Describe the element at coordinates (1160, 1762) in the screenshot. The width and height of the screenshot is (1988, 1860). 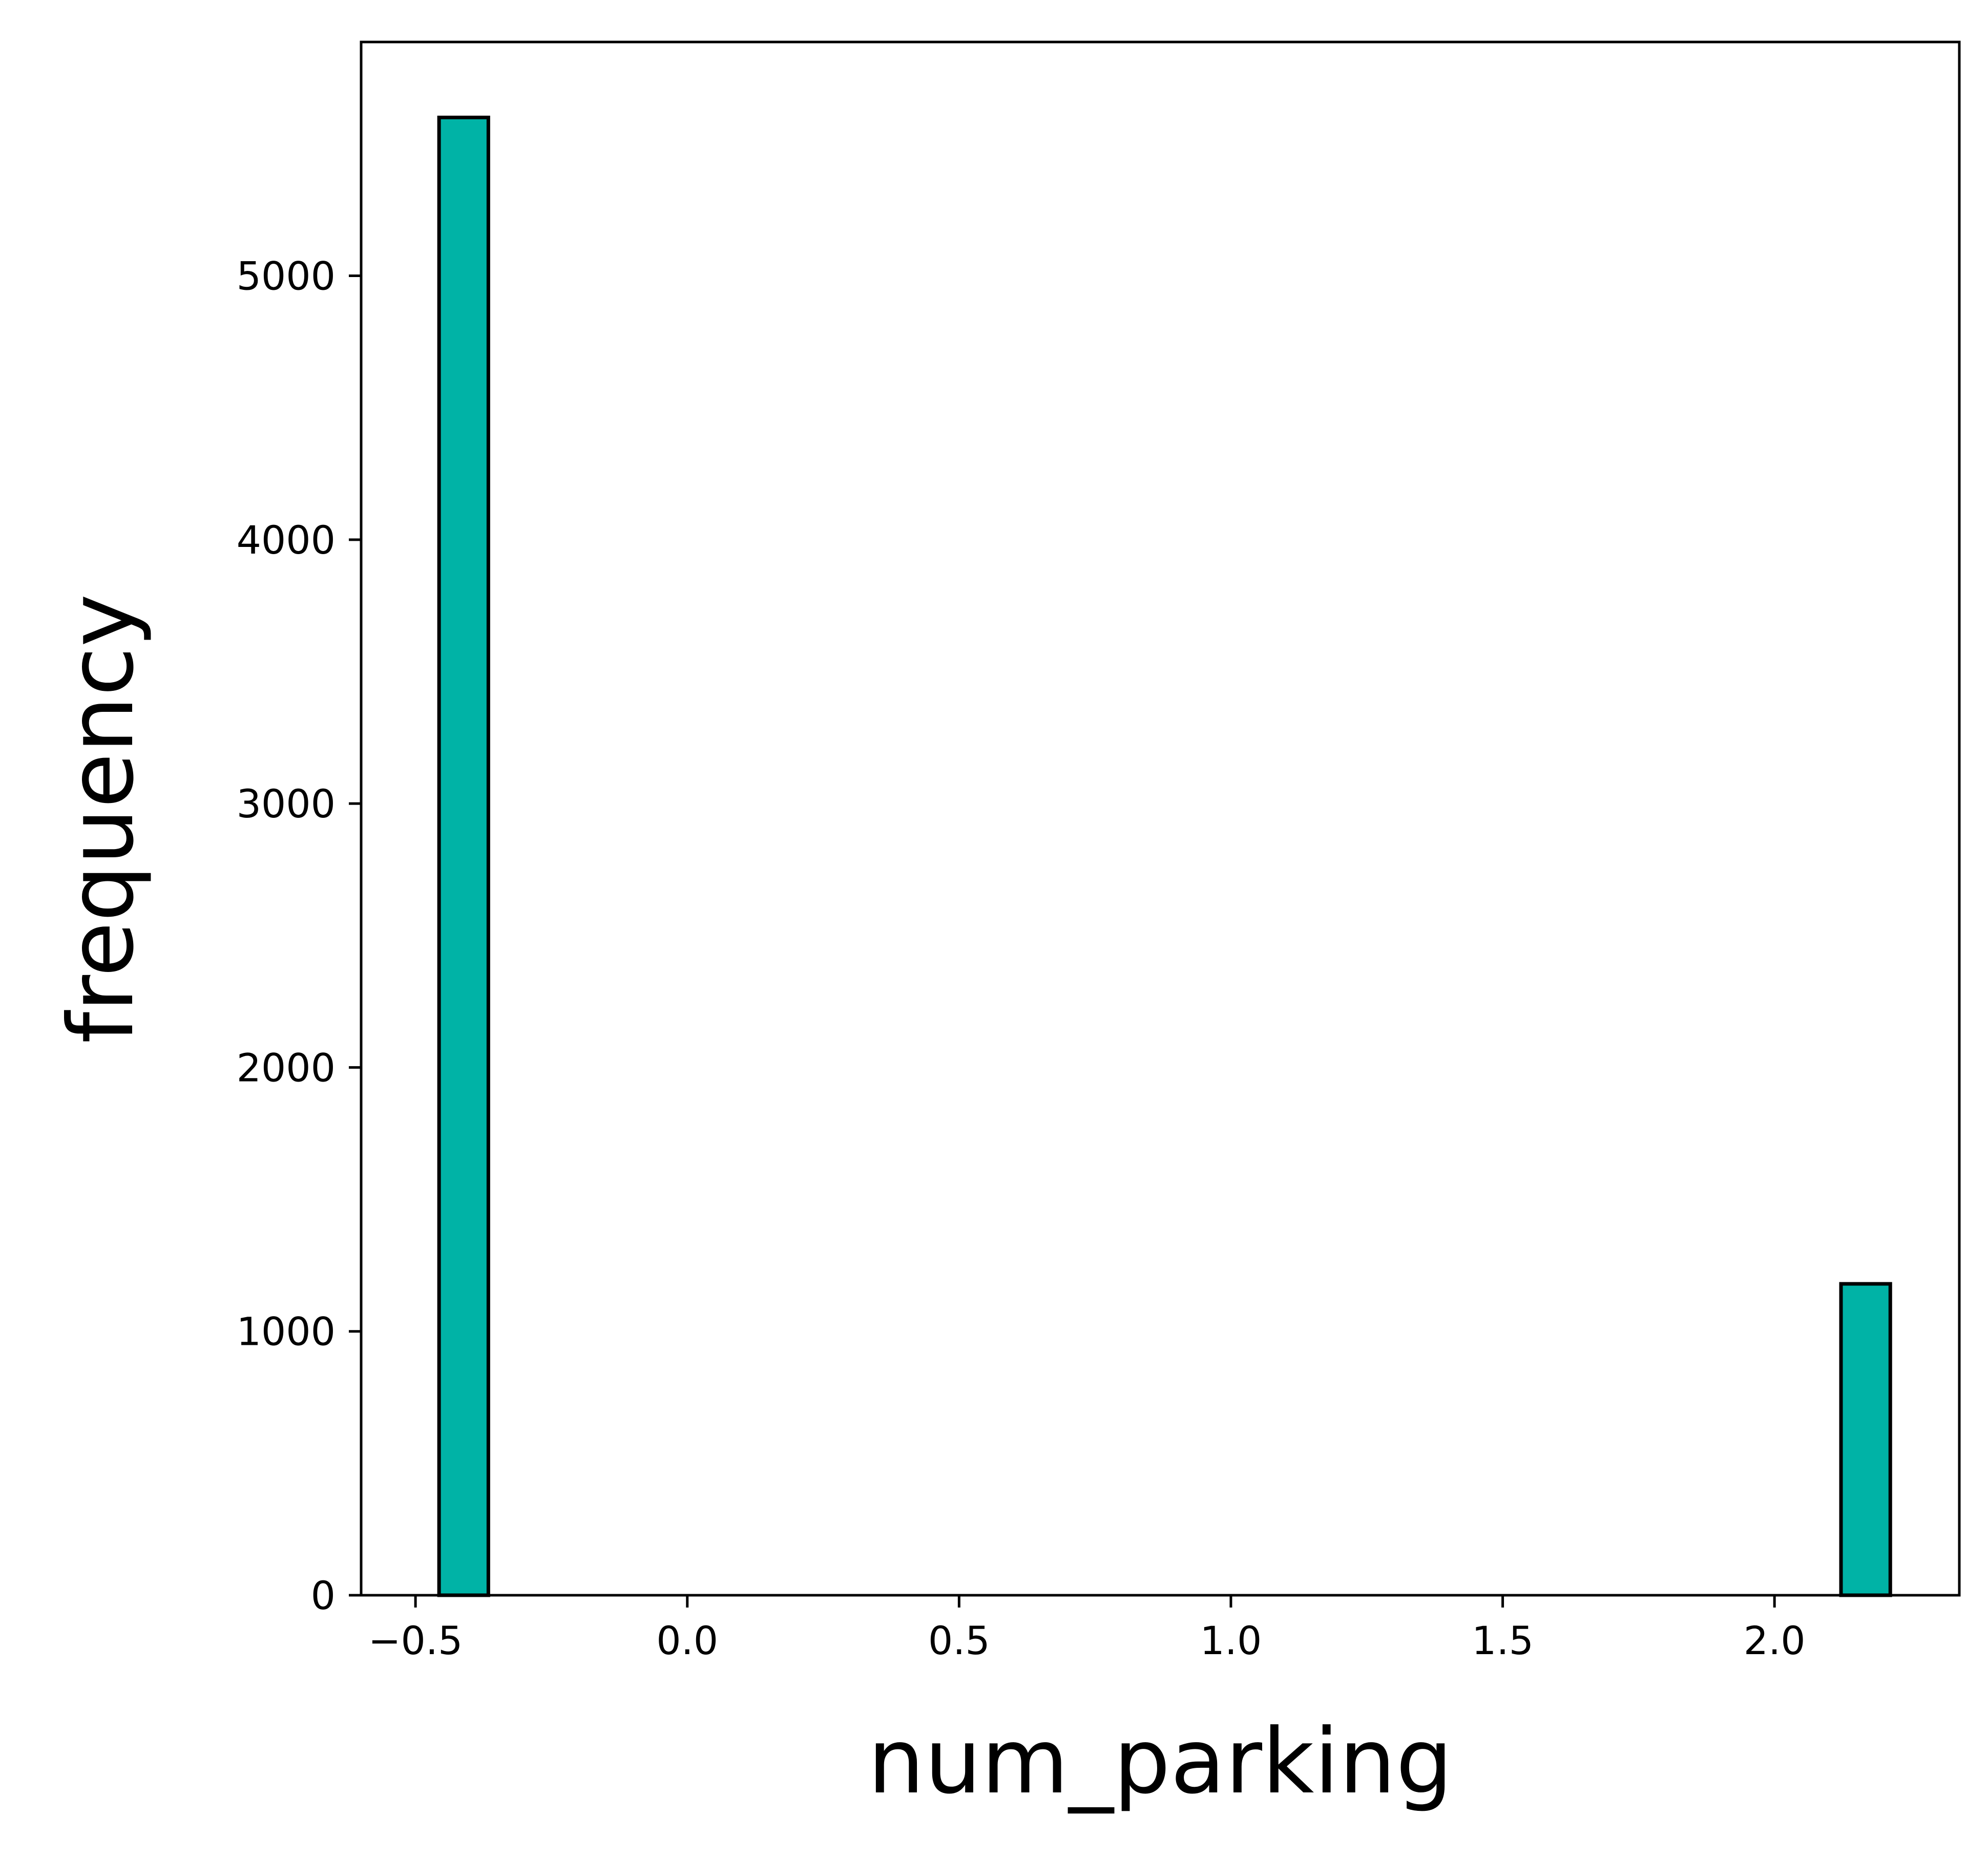
I see `x-axis-title: num_parking` at that location.